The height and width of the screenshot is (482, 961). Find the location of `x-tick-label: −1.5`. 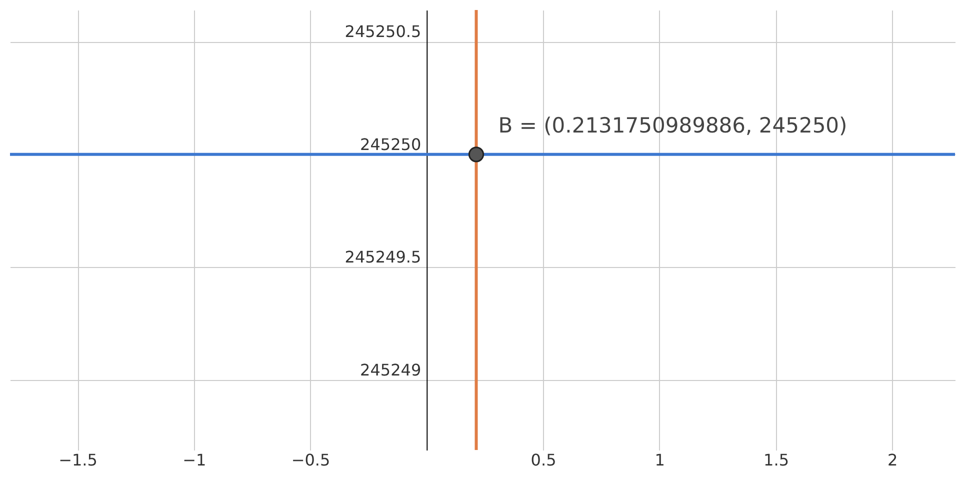

x-tick-label: −1.5 is located at coordinates (78, 460).